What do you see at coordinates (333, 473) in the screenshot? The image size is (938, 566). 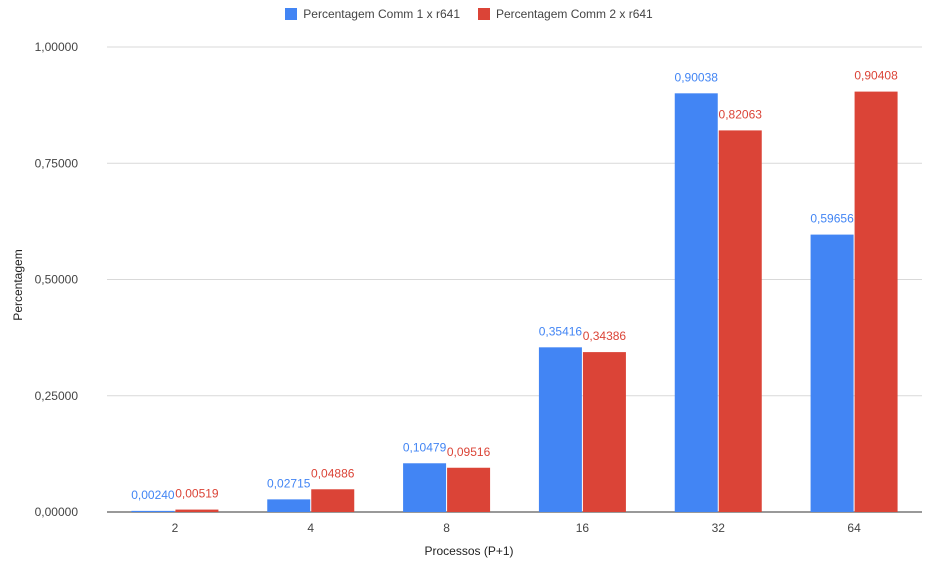 I see `data-label-series-2: 0,04886` at bounding box center [333, 473].